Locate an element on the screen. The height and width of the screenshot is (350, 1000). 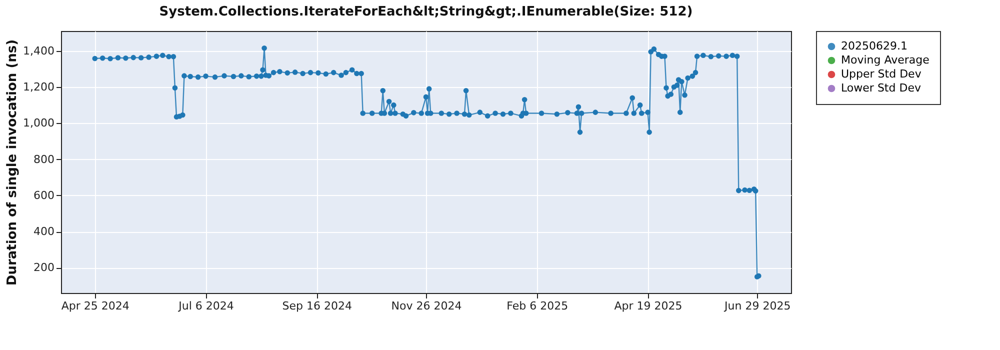
legend-label: 20250629.1 is located at coordinates (874, 46).